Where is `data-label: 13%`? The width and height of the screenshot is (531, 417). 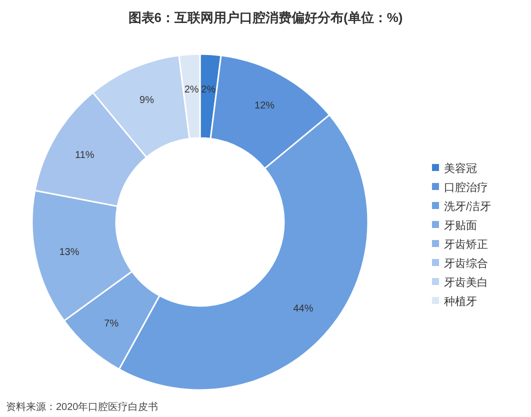 data-label: 13% is located at coordinates (69, 252).